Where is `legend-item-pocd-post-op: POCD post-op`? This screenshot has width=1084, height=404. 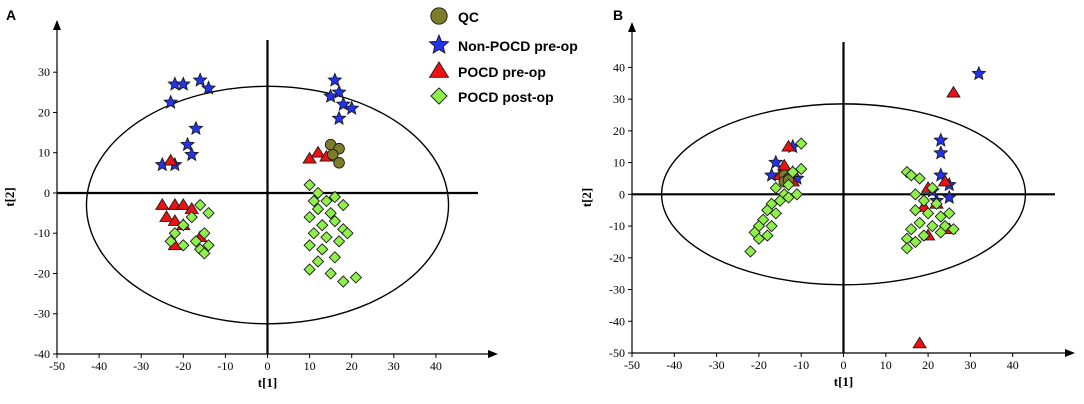 legend-item-pocd-post-op: POCD post-op is located at coordinates (492, 96).